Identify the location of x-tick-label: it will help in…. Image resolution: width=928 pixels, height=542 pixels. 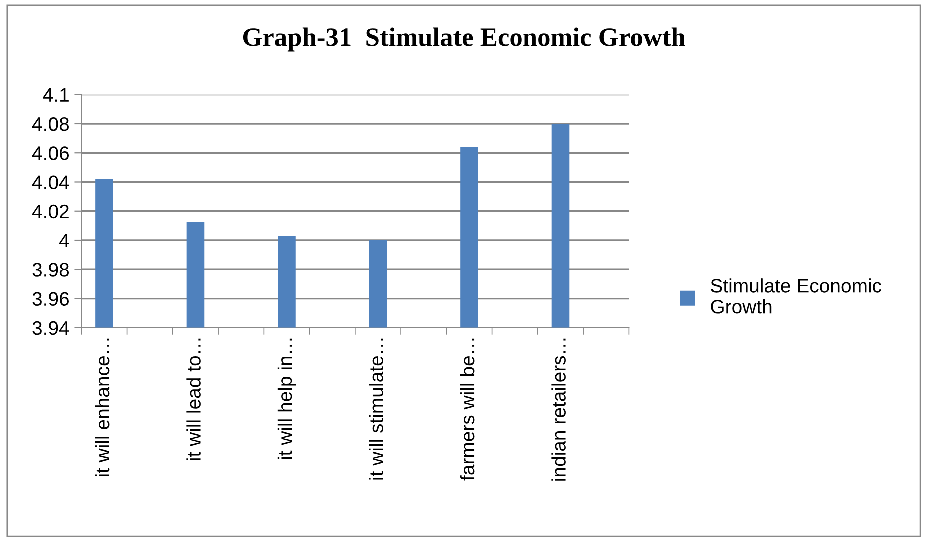
(287, 399).